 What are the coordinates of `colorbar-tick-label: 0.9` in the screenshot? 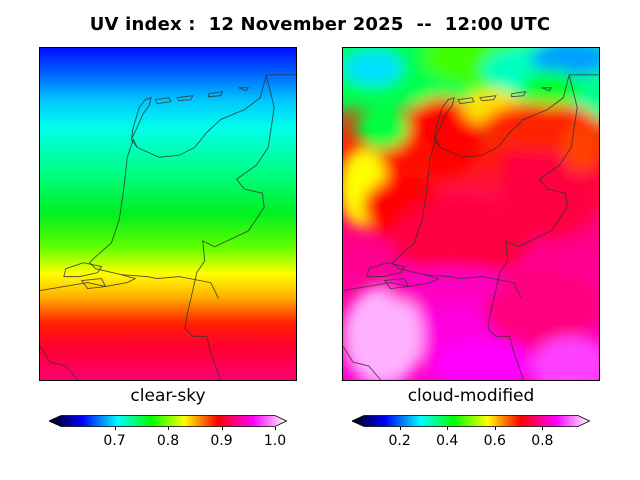 It's located at (221, 441).